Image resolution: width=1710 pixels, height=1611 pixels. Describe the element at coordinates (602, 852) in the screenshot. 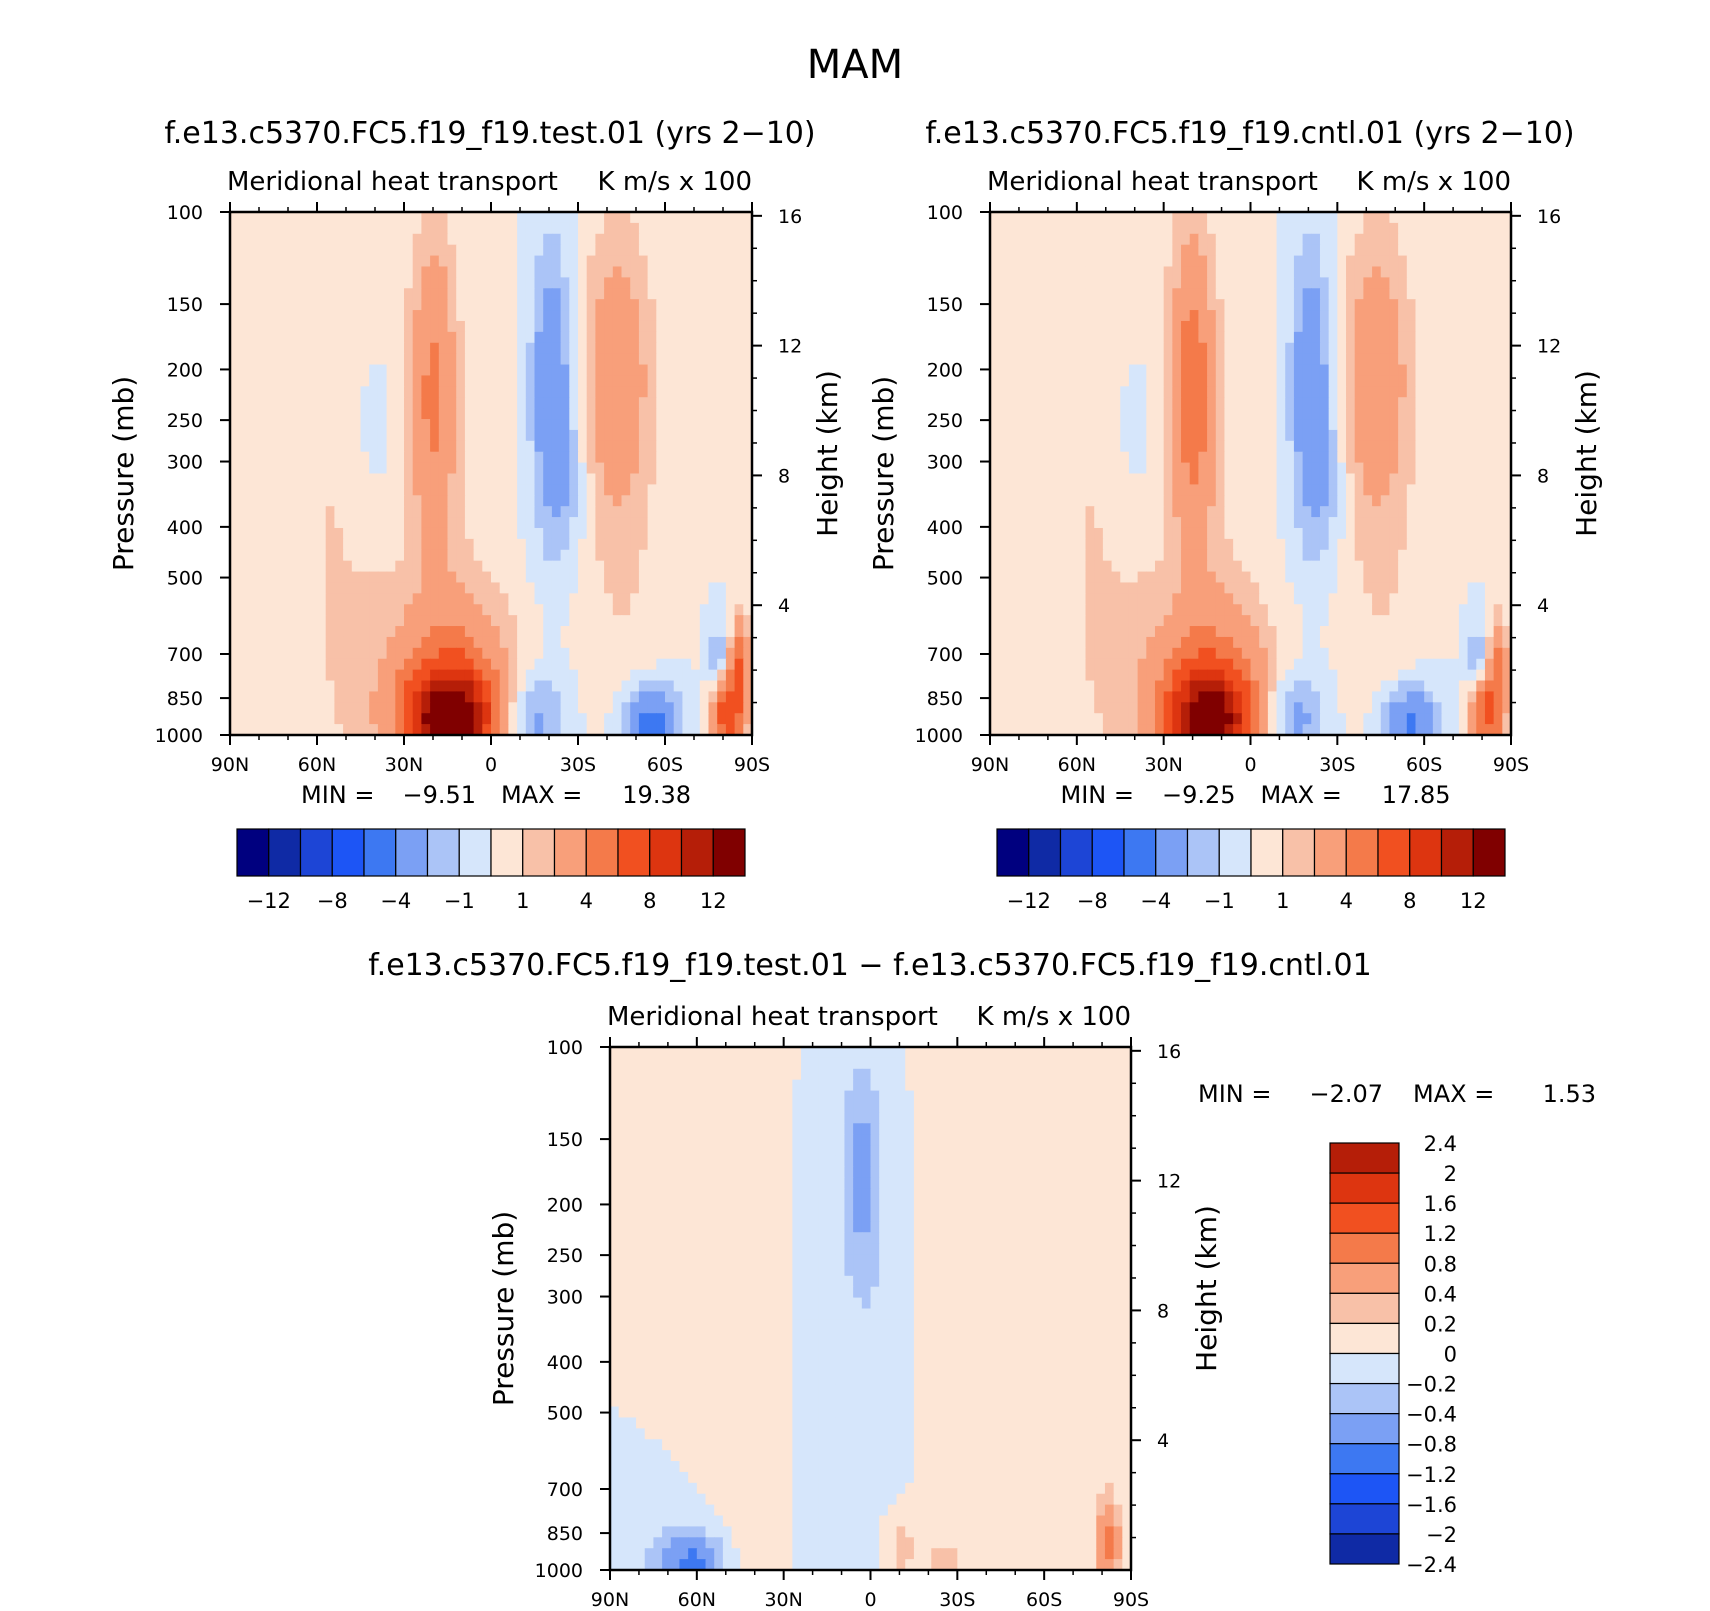

I see `colorbar-box` at that location.